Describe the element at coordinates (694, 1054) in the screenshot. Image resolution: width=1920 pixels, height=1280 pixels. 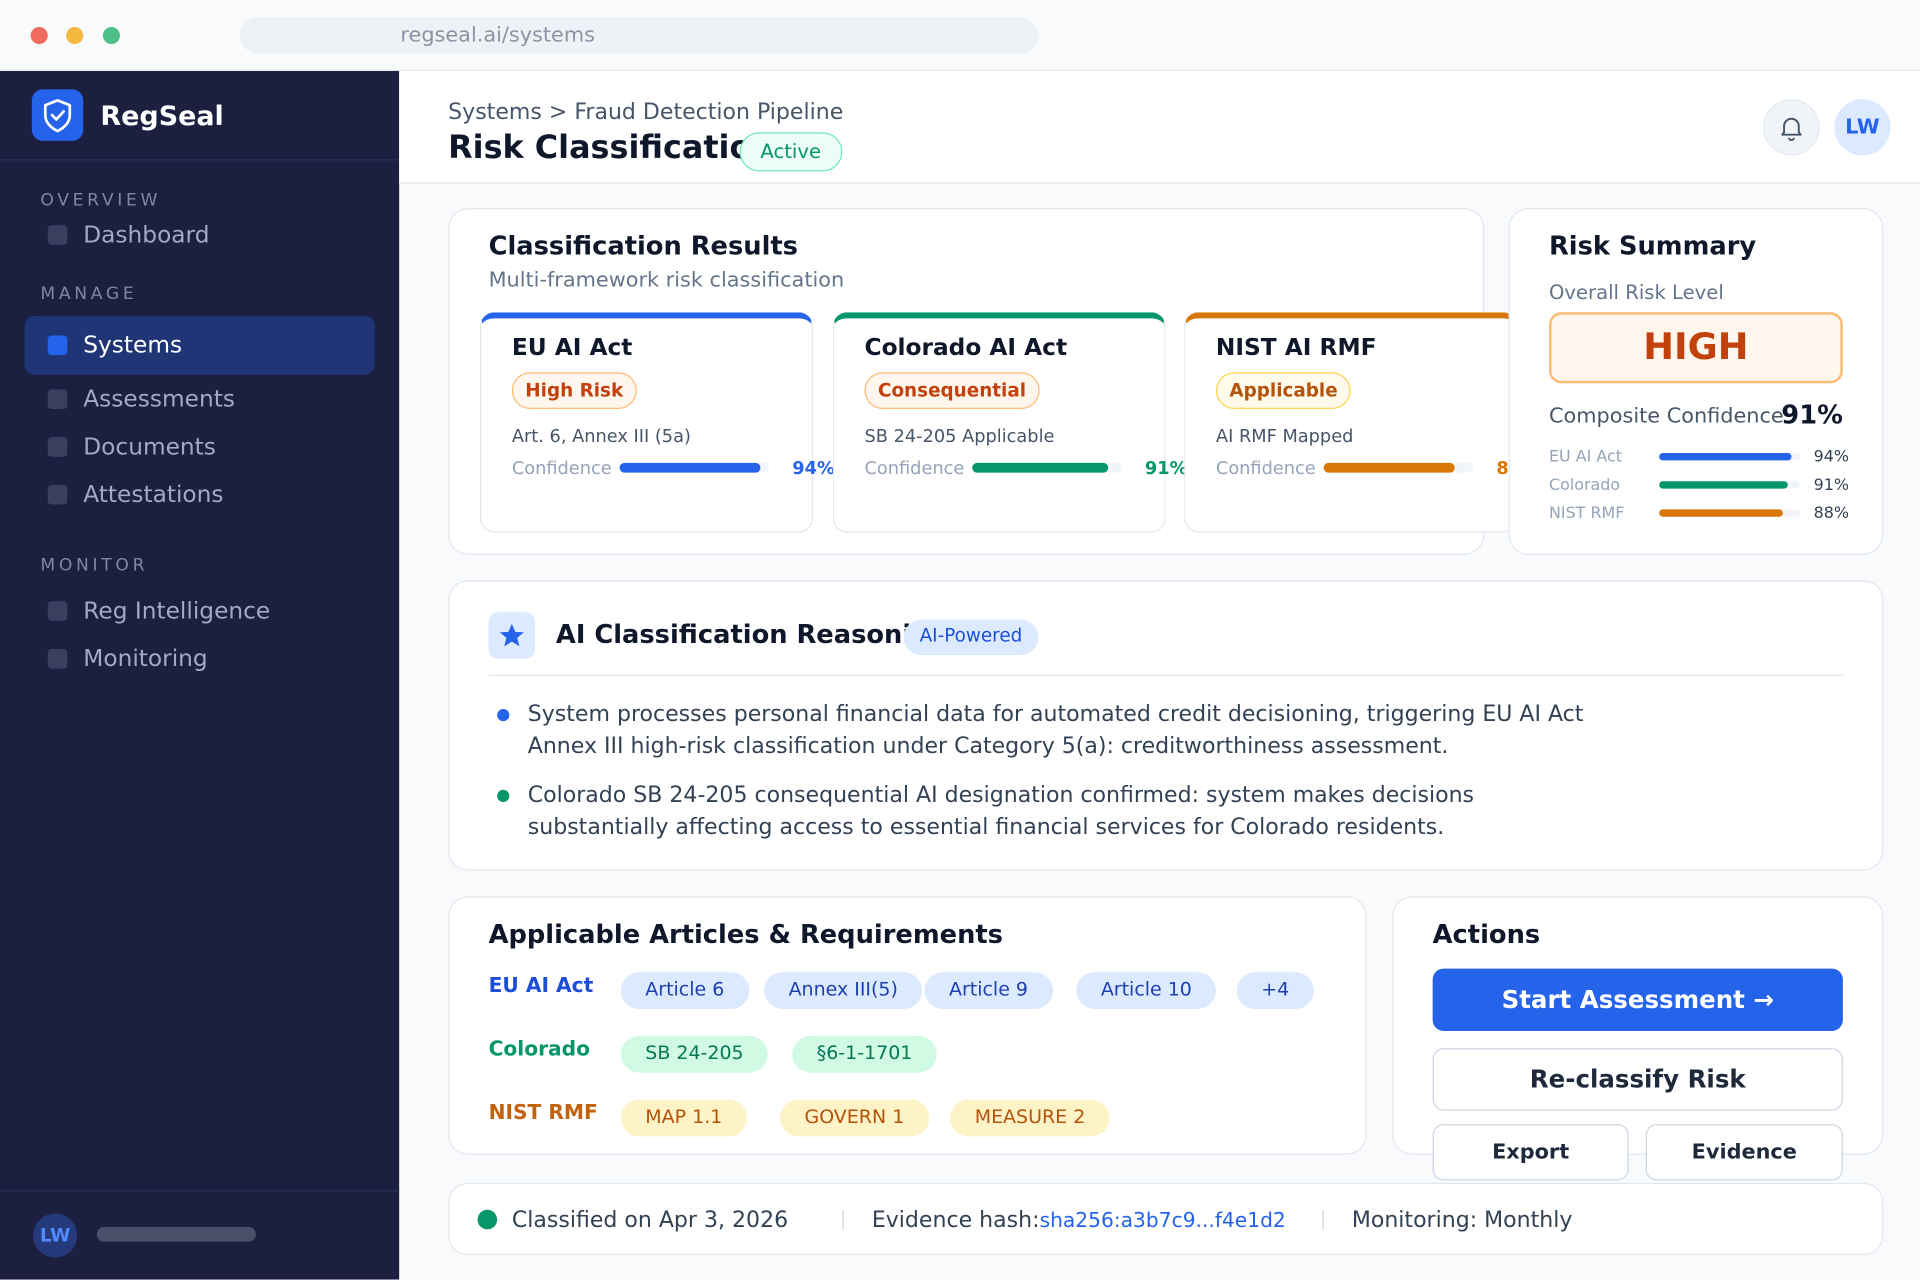
I see `requirement-tag: SB 24-205` at that location.